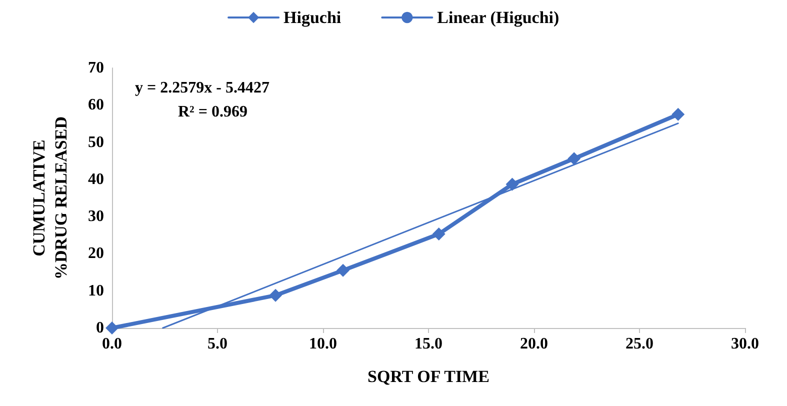  I want to click on y-tick-label: 20, so click(96, 253).